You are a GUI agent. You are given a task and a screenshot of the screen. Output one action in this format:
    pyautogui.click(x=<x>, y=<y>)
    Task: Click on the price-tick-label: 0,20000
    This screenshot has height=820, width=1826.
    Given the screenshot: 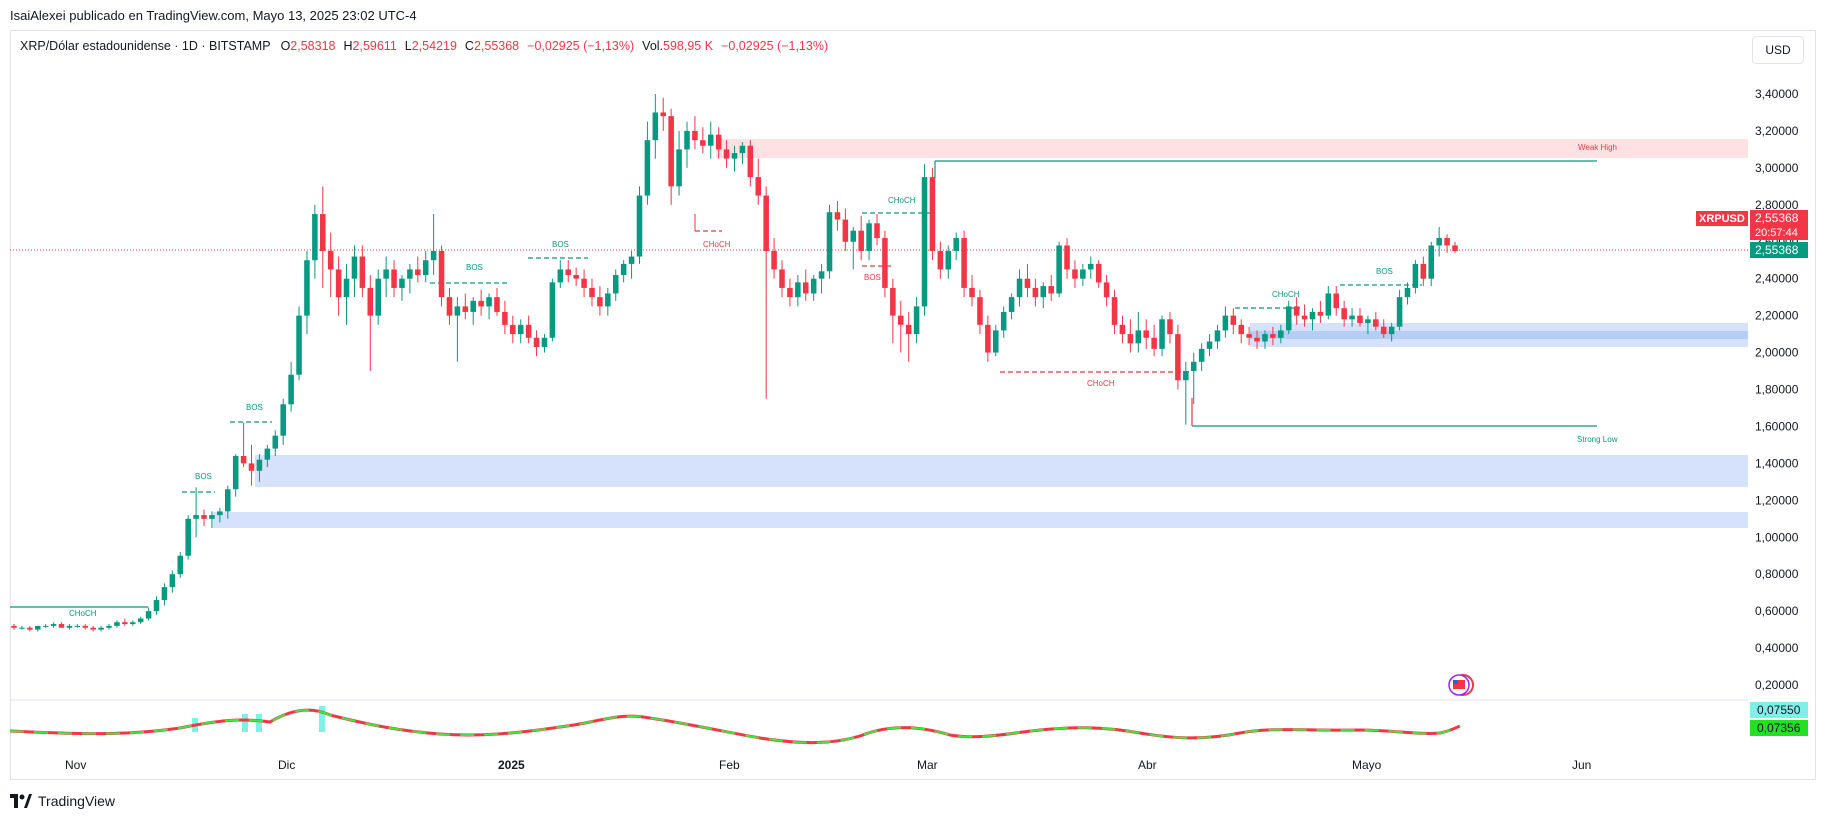 What is the action you would take?
    pyautogui.click(x=1777, y=685)
    